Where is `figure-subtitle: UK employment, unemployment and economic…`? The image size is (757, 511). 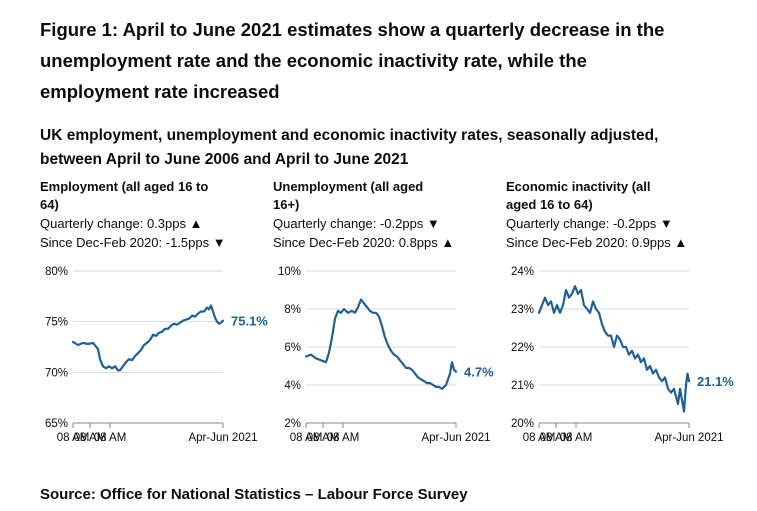
figure-subtitle: UK employment, unemployment and economic… is located at coordinates (349, 147).